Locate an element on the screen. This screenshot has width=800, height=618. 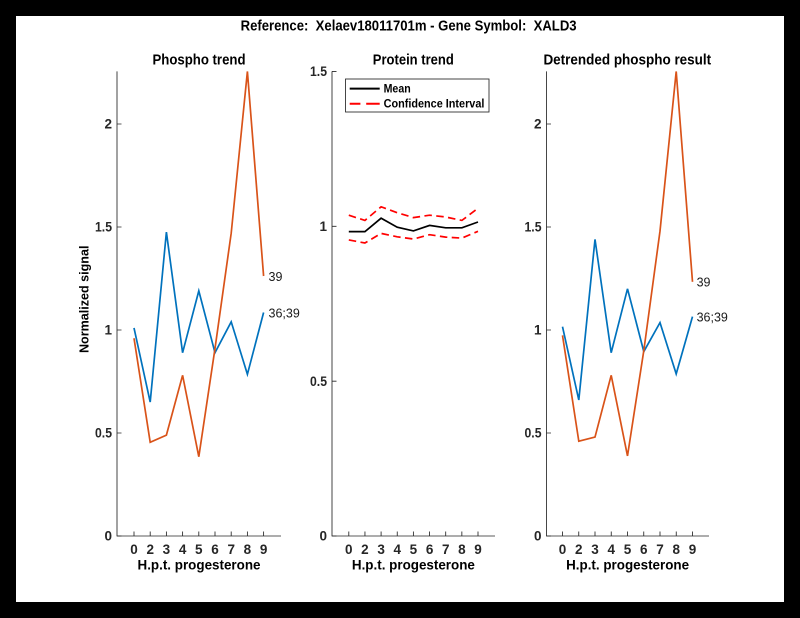
svg-text: Detrended phospho result is located at coordinates (627, 60).